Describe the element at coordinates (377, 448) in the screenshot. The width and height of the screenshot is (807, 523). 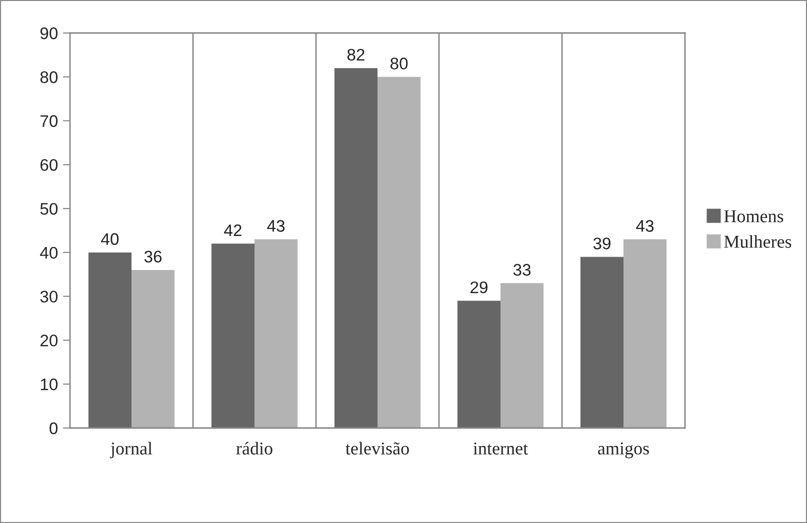
I see `x-tick-label: televisão` at that location.